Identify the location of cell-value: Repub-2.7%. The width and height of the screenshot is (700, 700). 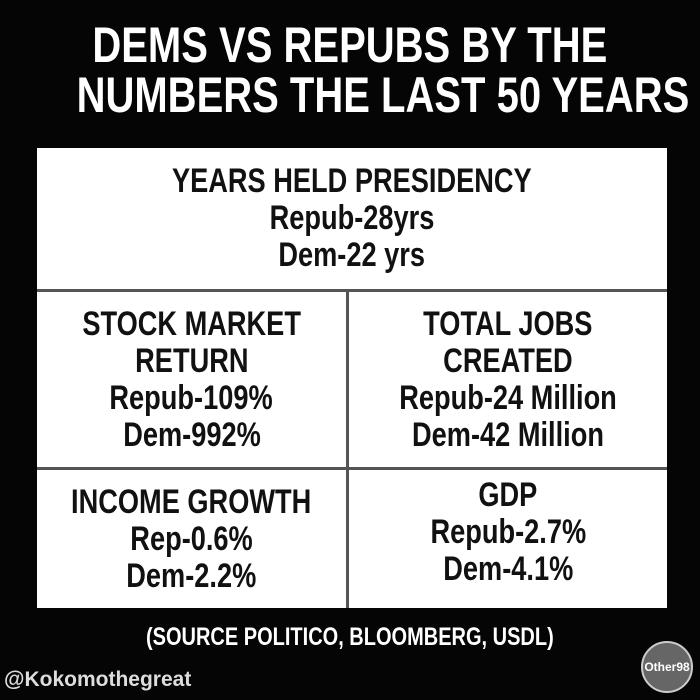
(508, 531).